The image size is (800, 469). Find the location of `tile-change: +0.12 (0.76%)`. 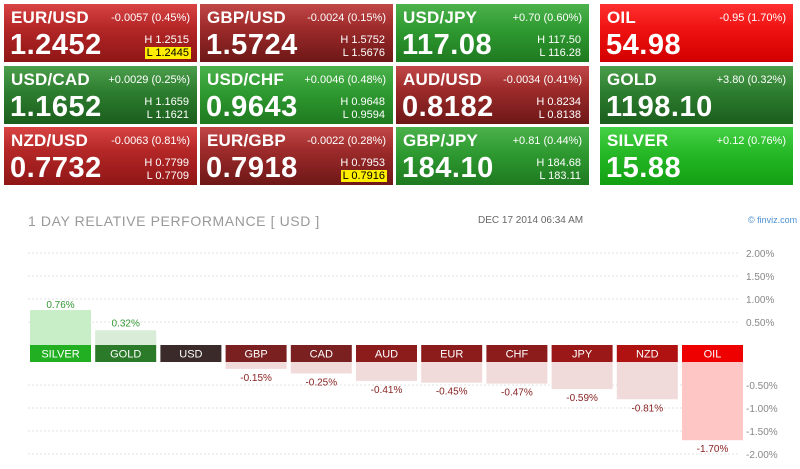

tile-change: +0.12 (0.76%) is located at coordinates (751, 141).